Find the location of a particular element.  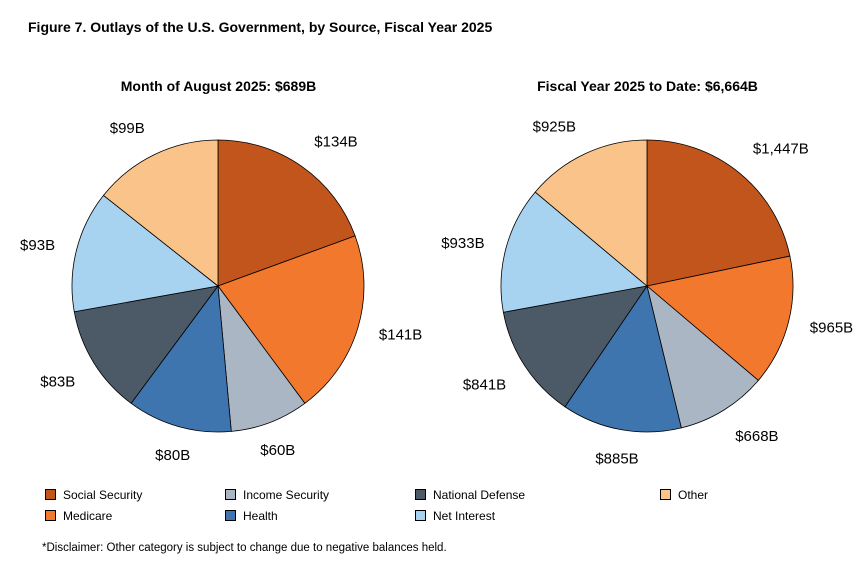

legend-item-medicare: Medicare is located at coordinates (135, 516).